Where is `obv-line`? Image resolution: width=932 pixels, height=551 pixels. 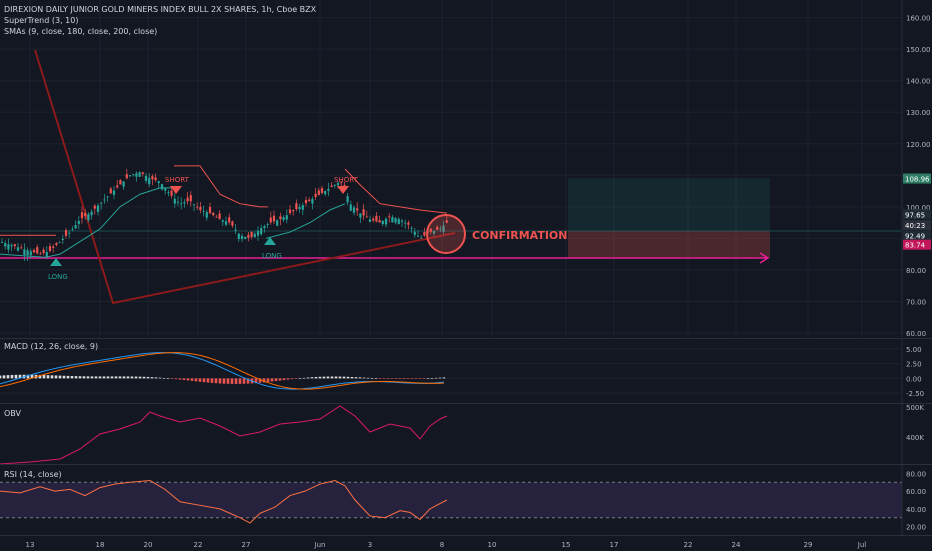
obv-line is located at coordinates (224, 434).